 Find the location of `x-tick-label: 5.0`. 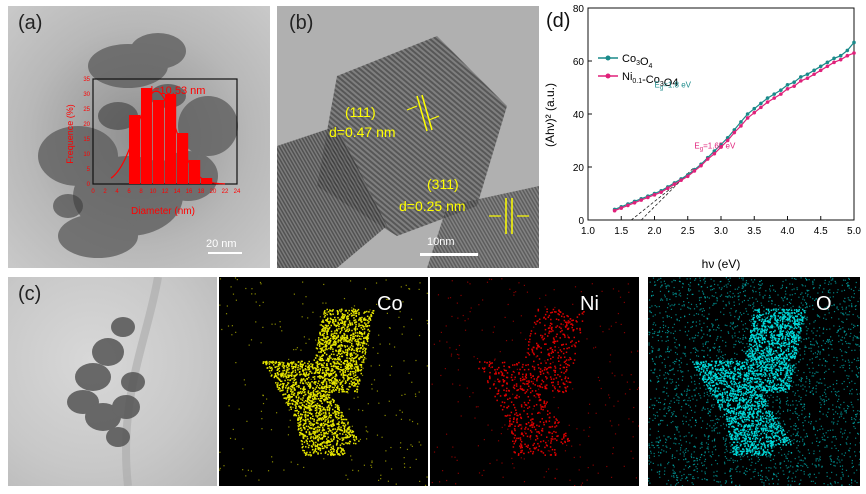

x-tick-label: 5.0 is located at coordinates (854, 231).